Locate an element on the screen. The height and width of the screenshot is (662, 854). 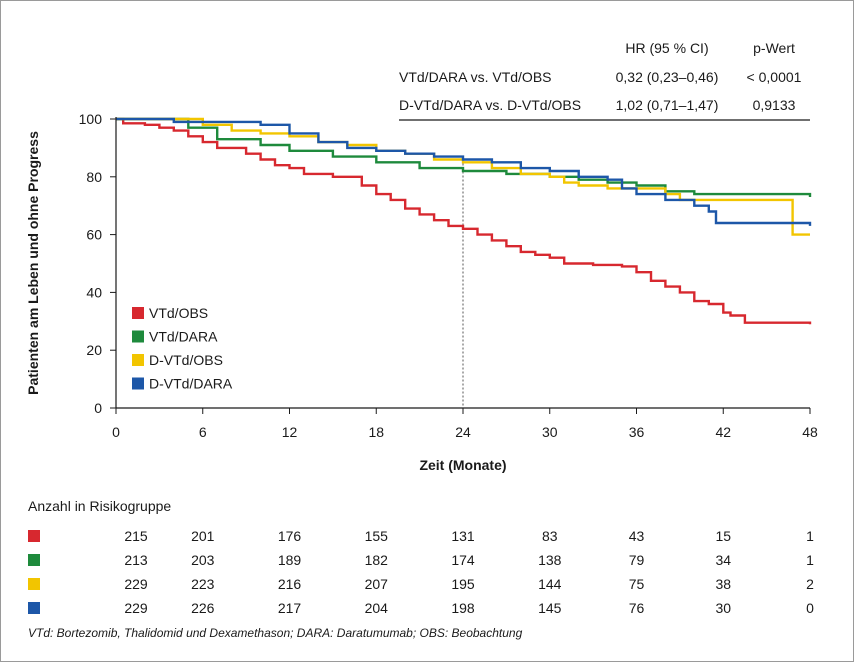
y-tick-label: 100 is located at coordinates (91, 119).